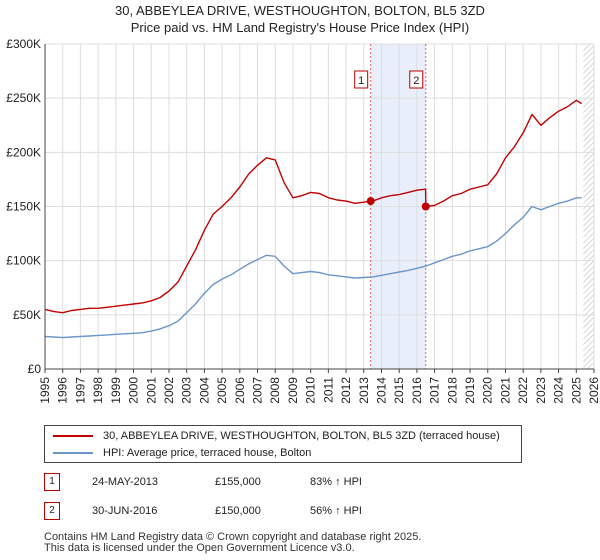 The image size is (600, 560). Describe the element at coordinates (593, 390) in the screenshot. I see `x-tick-label: 2026` at that location.